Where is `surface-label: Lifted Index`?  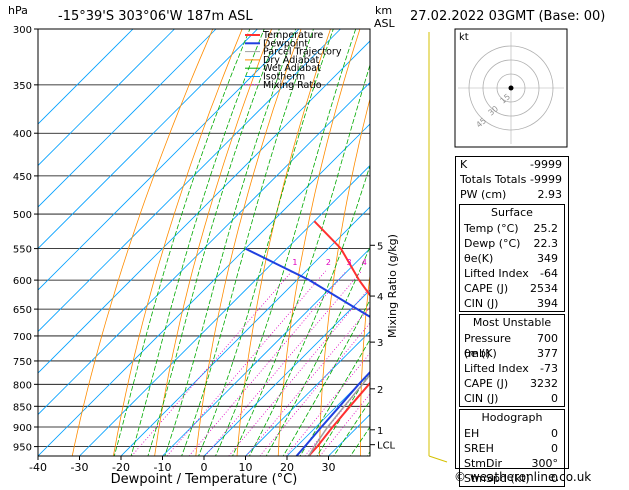 surface-label: Lifted Index is located at coordinates (496, 273).